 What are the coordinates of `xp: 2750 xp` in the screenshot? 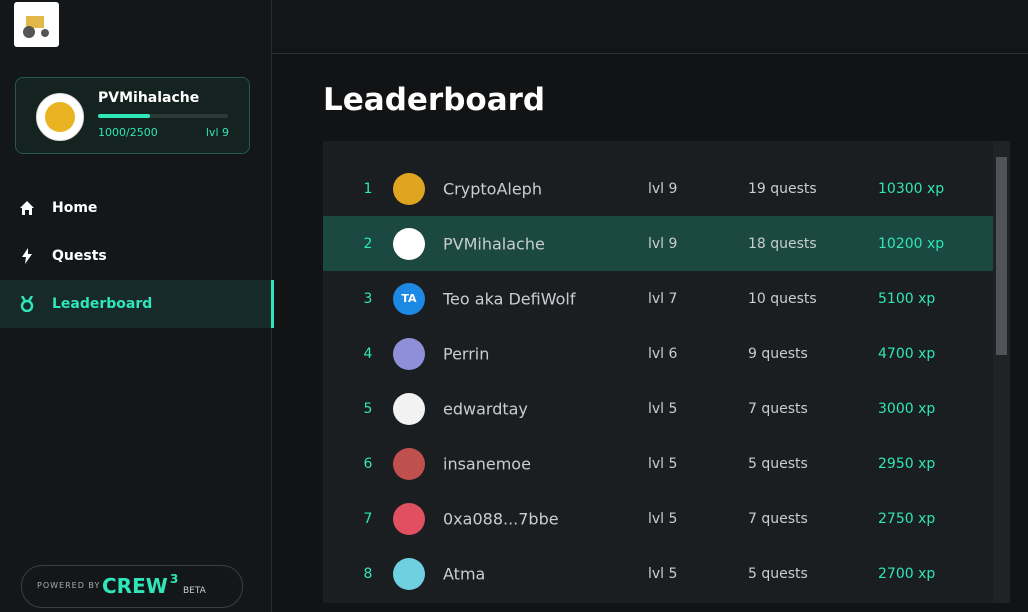 It's located at (907, 518).